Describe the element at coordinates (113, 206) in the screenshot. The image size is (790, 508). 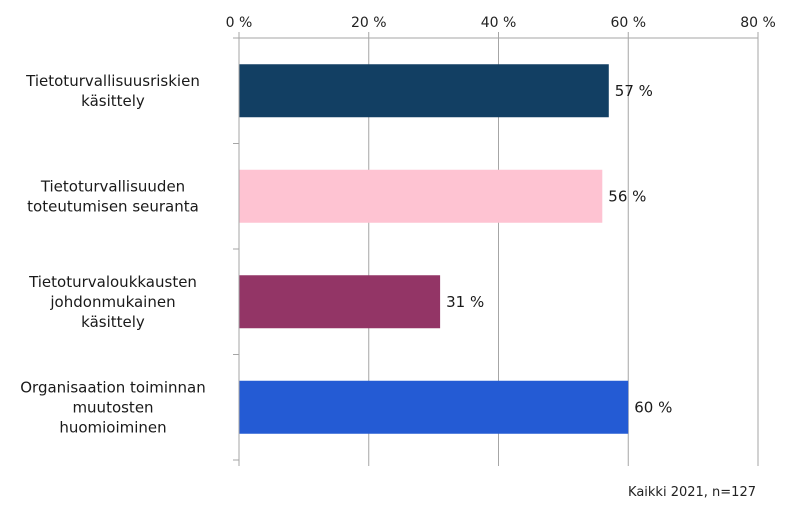
I see `category-label-line: toteutumisen seuranta` at that location.